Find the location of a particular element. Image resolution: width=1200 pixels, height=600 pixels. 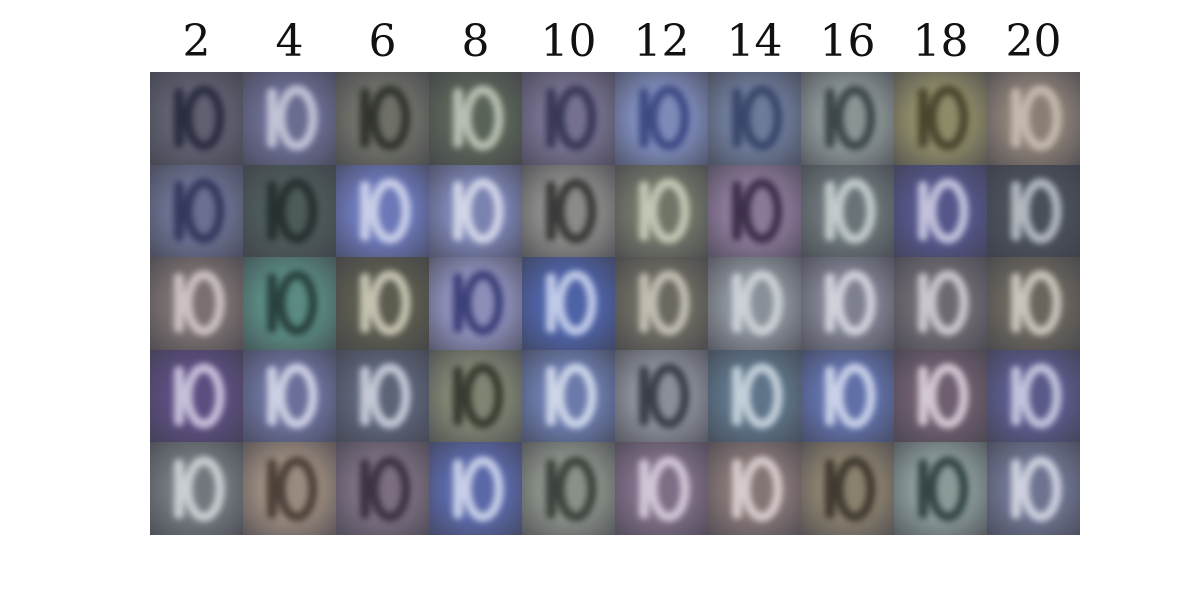

column-label: 14 is located at coordinates (754, 41).